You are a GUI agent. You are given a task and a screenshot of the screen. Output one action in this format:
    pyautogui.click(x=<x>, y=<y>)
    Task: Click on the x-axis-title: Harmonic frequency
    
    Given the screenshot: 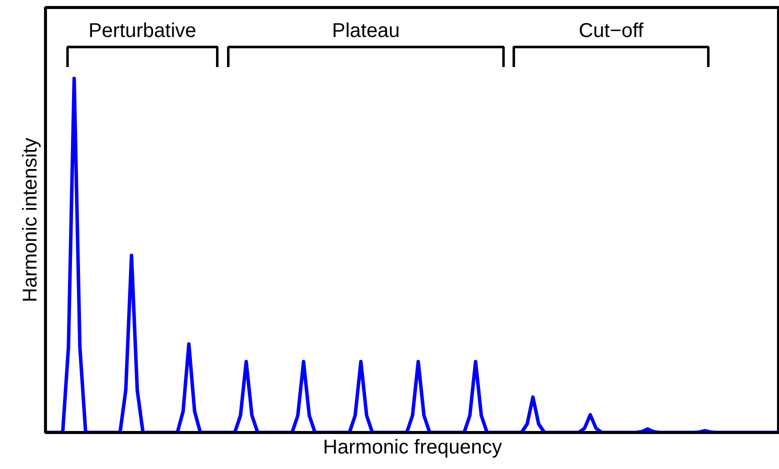 What is the action you would take?
    pyautogui.click(x=412, y=447)
    